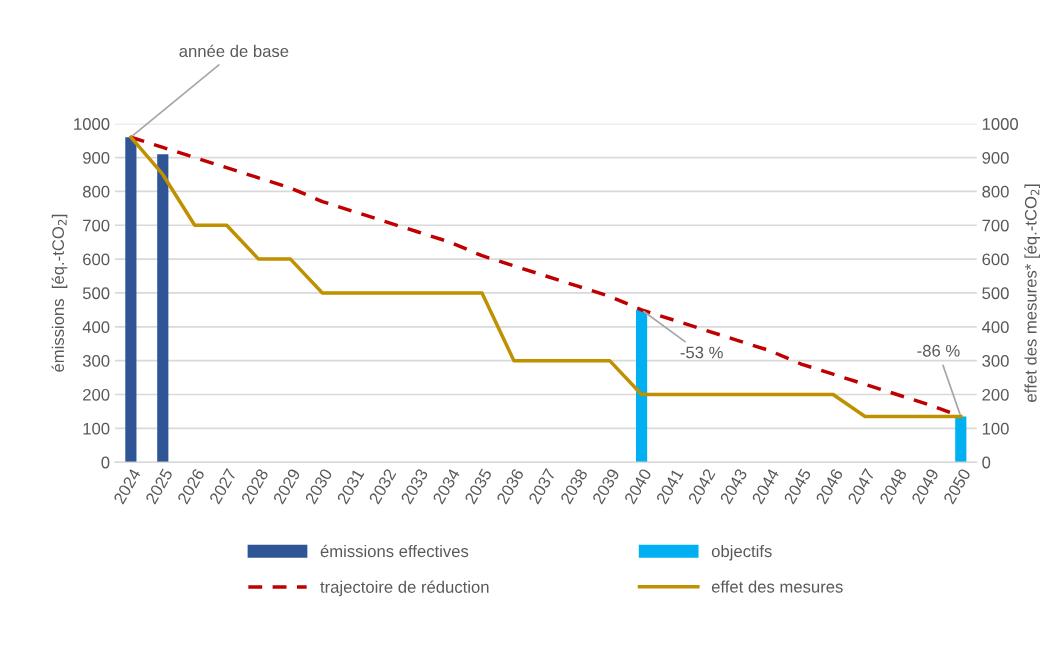  Describe the element at coordinates (394, 551) in the screenshot. I see `legend-label: émissions effectives` at that location.